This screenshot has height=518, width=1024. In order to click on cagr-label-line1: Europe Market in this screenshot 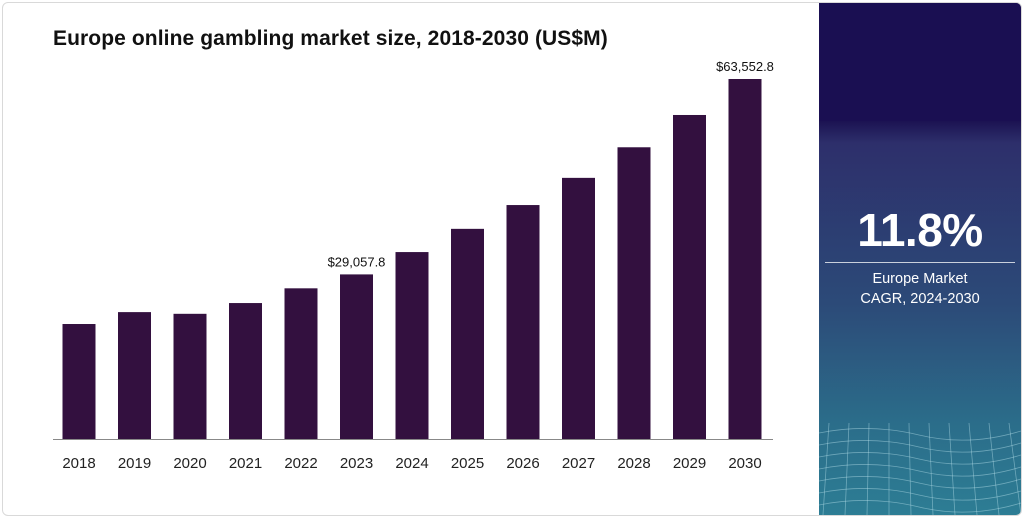, I will do `click(920, 279)`.